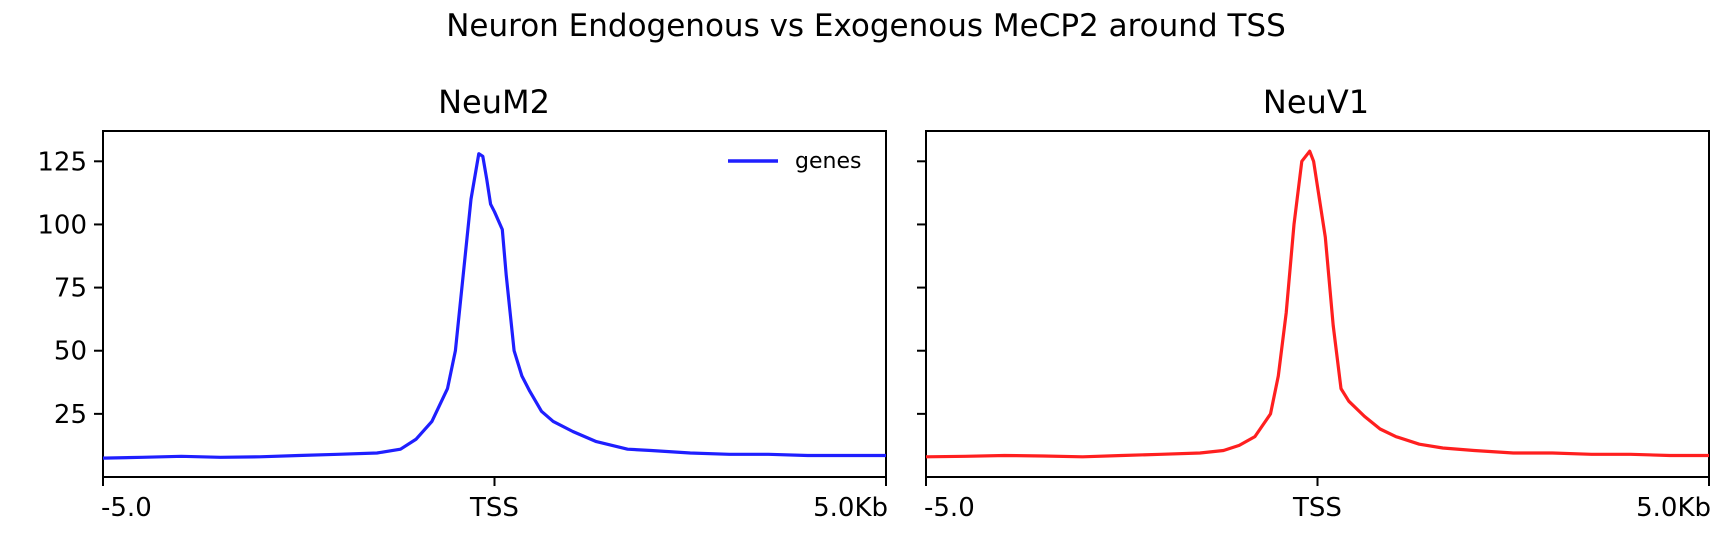 This screenshot has width=1732, height=551. Describe the element at coordinates (794, 161) in the screenshot. I see `legend-neum2: genes` at that location.